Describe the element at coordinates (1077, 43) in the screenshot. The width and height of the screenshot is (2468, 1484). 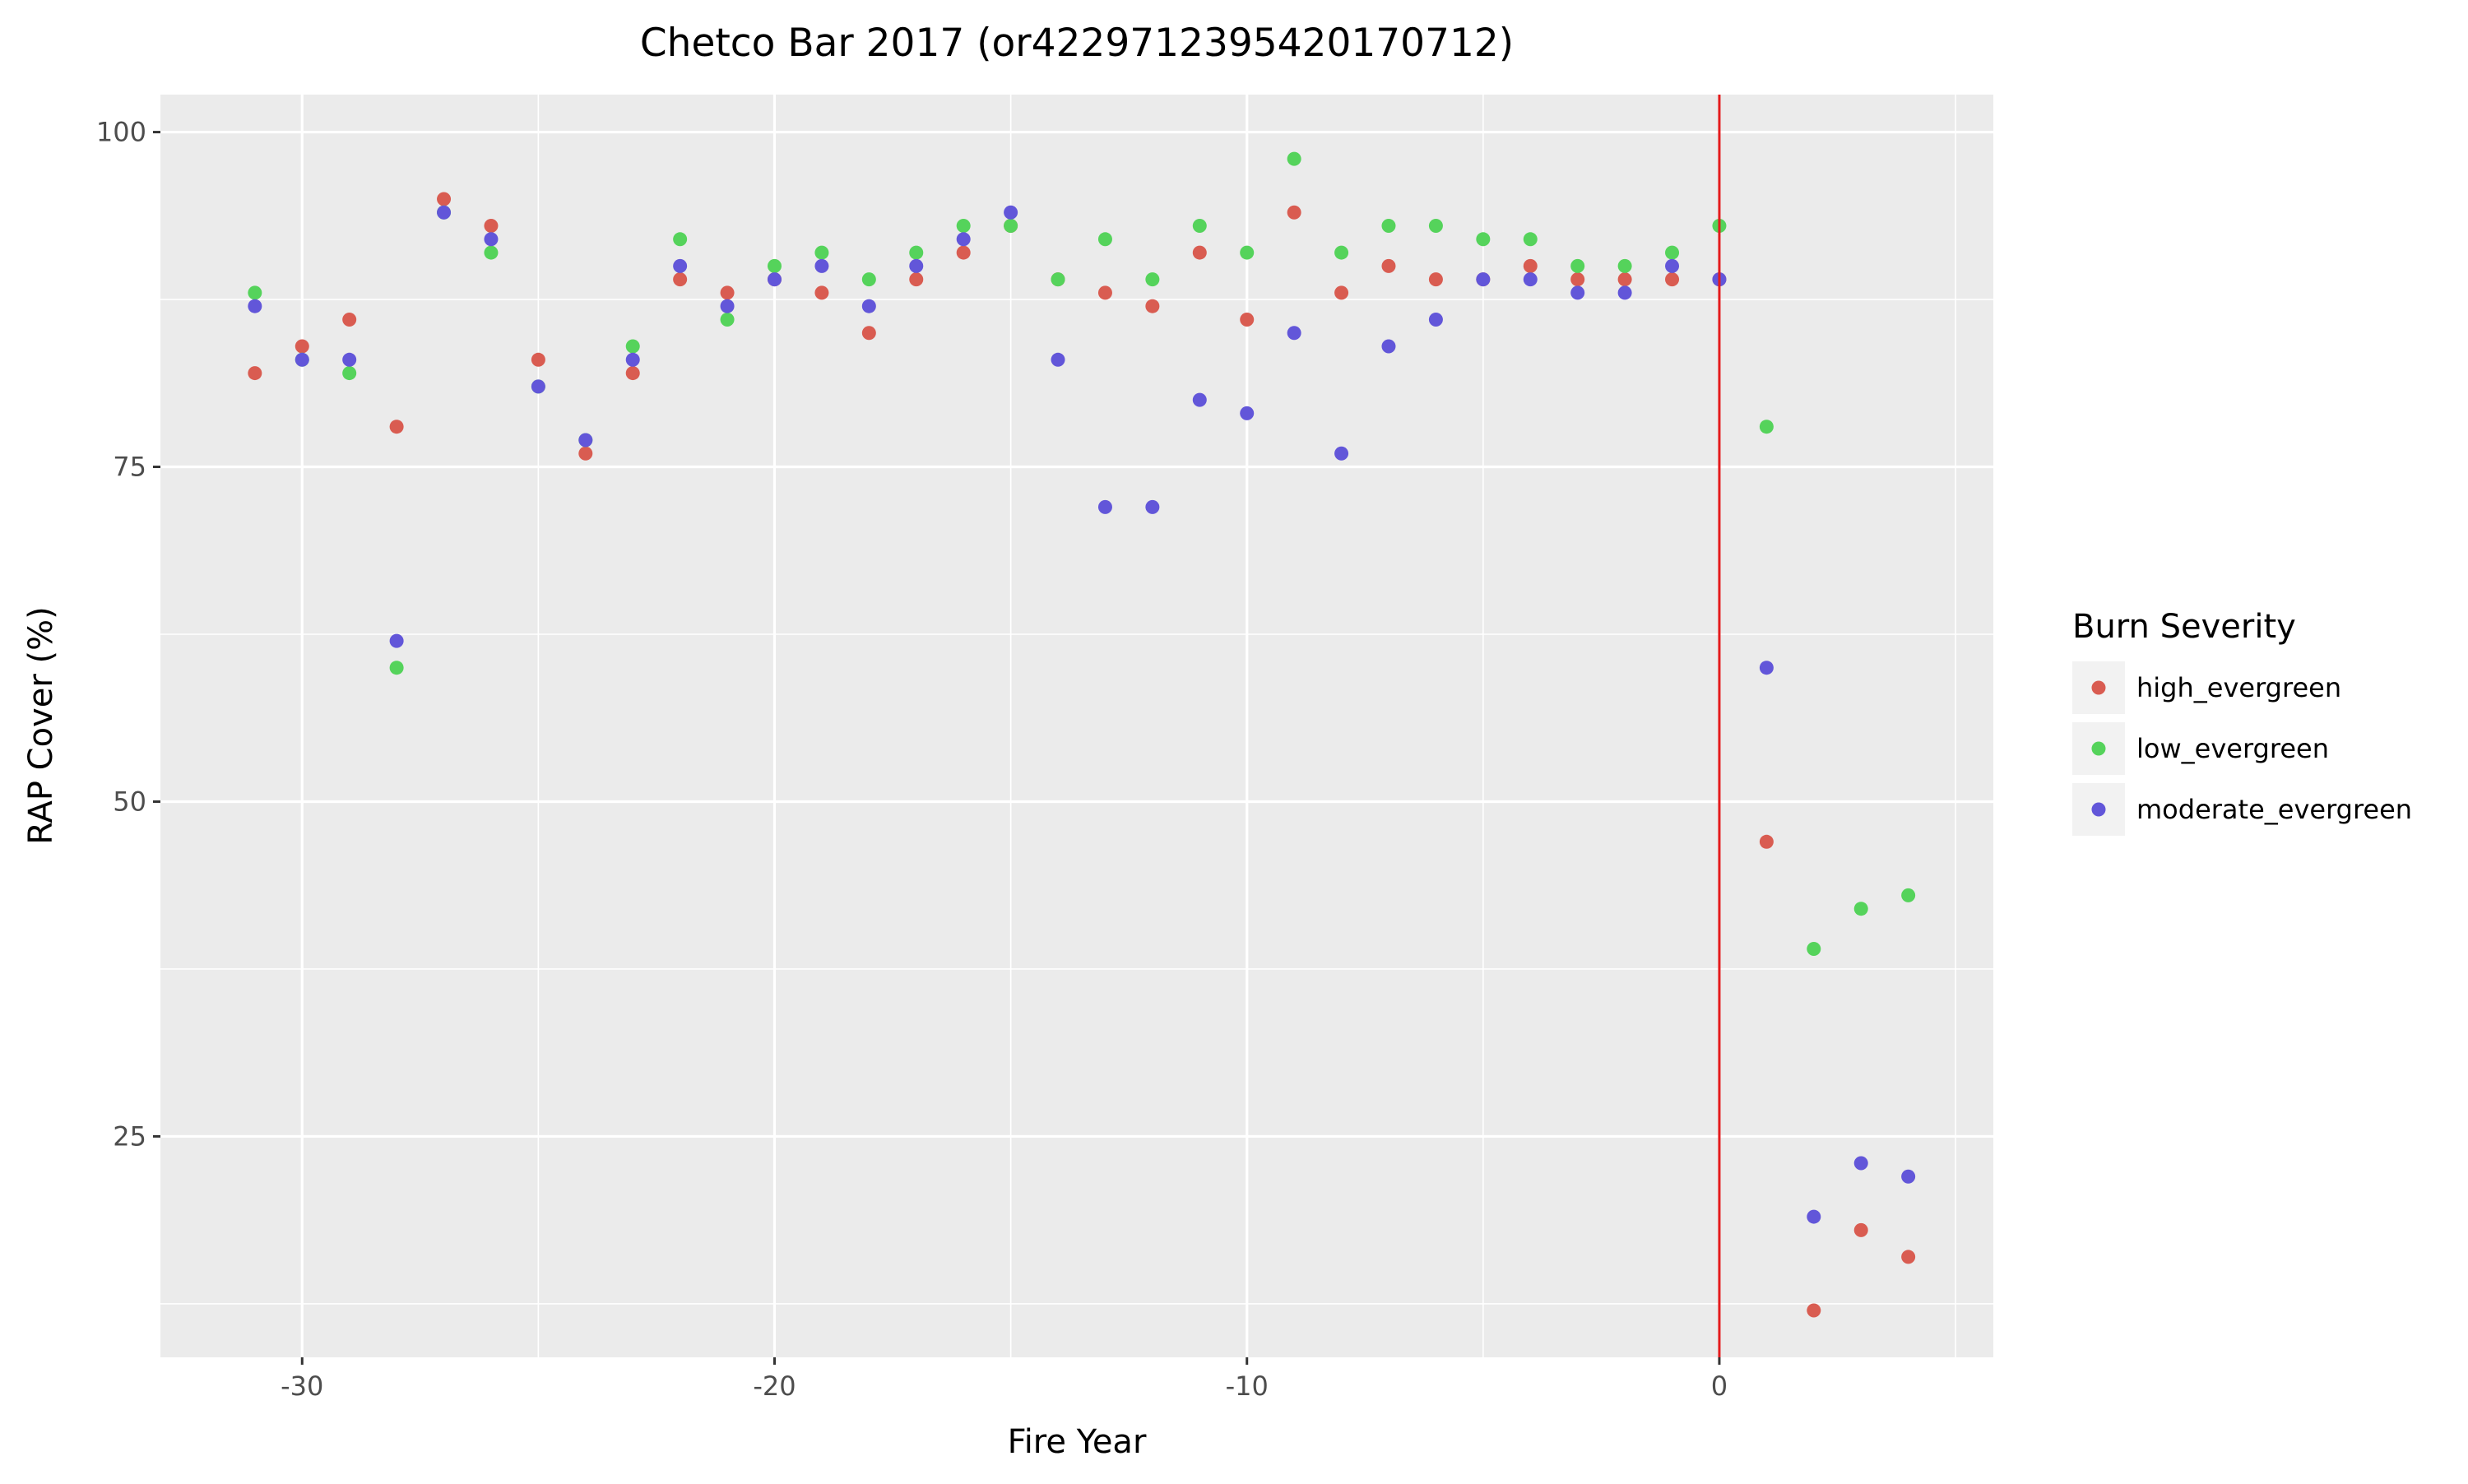
I see `chart-title: Chetco Bar 2017 (or4229712395420170712)` at that location.